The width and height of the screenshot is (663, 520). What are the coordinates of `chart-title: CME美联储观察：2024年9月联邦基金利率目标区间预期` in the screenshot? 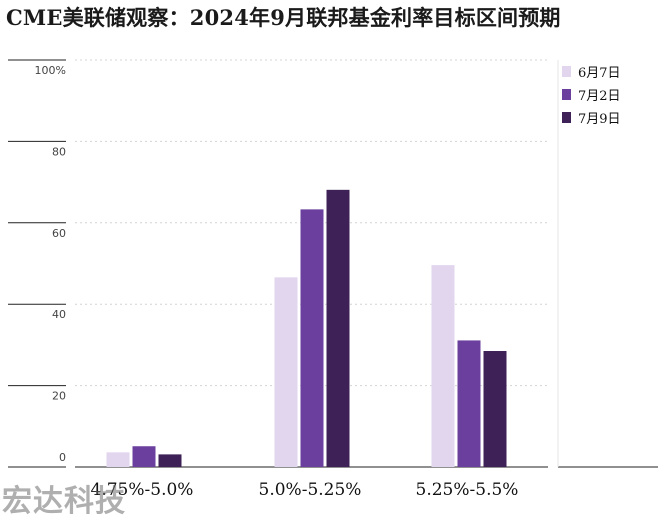 It's located at (283, 17).